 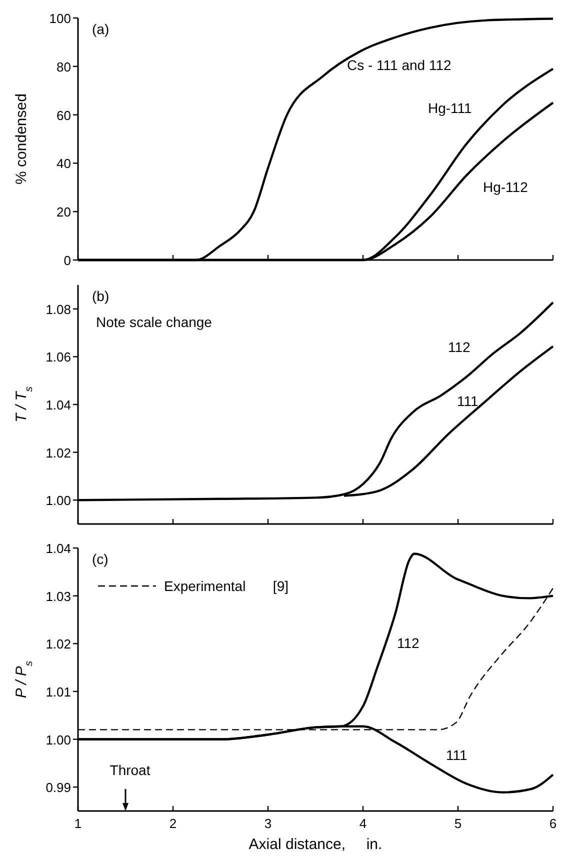 What do you see at coordinates (58, 596) in the screenshot?
I see `y-tick-label: 1.03` at bounding box center [58, 596].